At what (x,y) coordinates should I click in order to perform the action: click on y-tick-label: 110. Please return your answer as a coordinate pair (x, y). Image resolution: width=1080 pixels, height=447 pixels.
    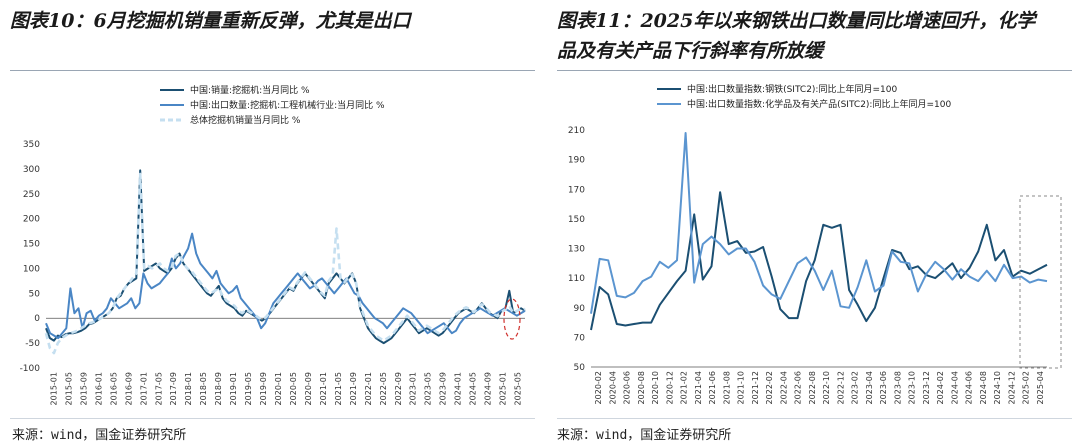
    Looking at the image, I should click on (576, 279).